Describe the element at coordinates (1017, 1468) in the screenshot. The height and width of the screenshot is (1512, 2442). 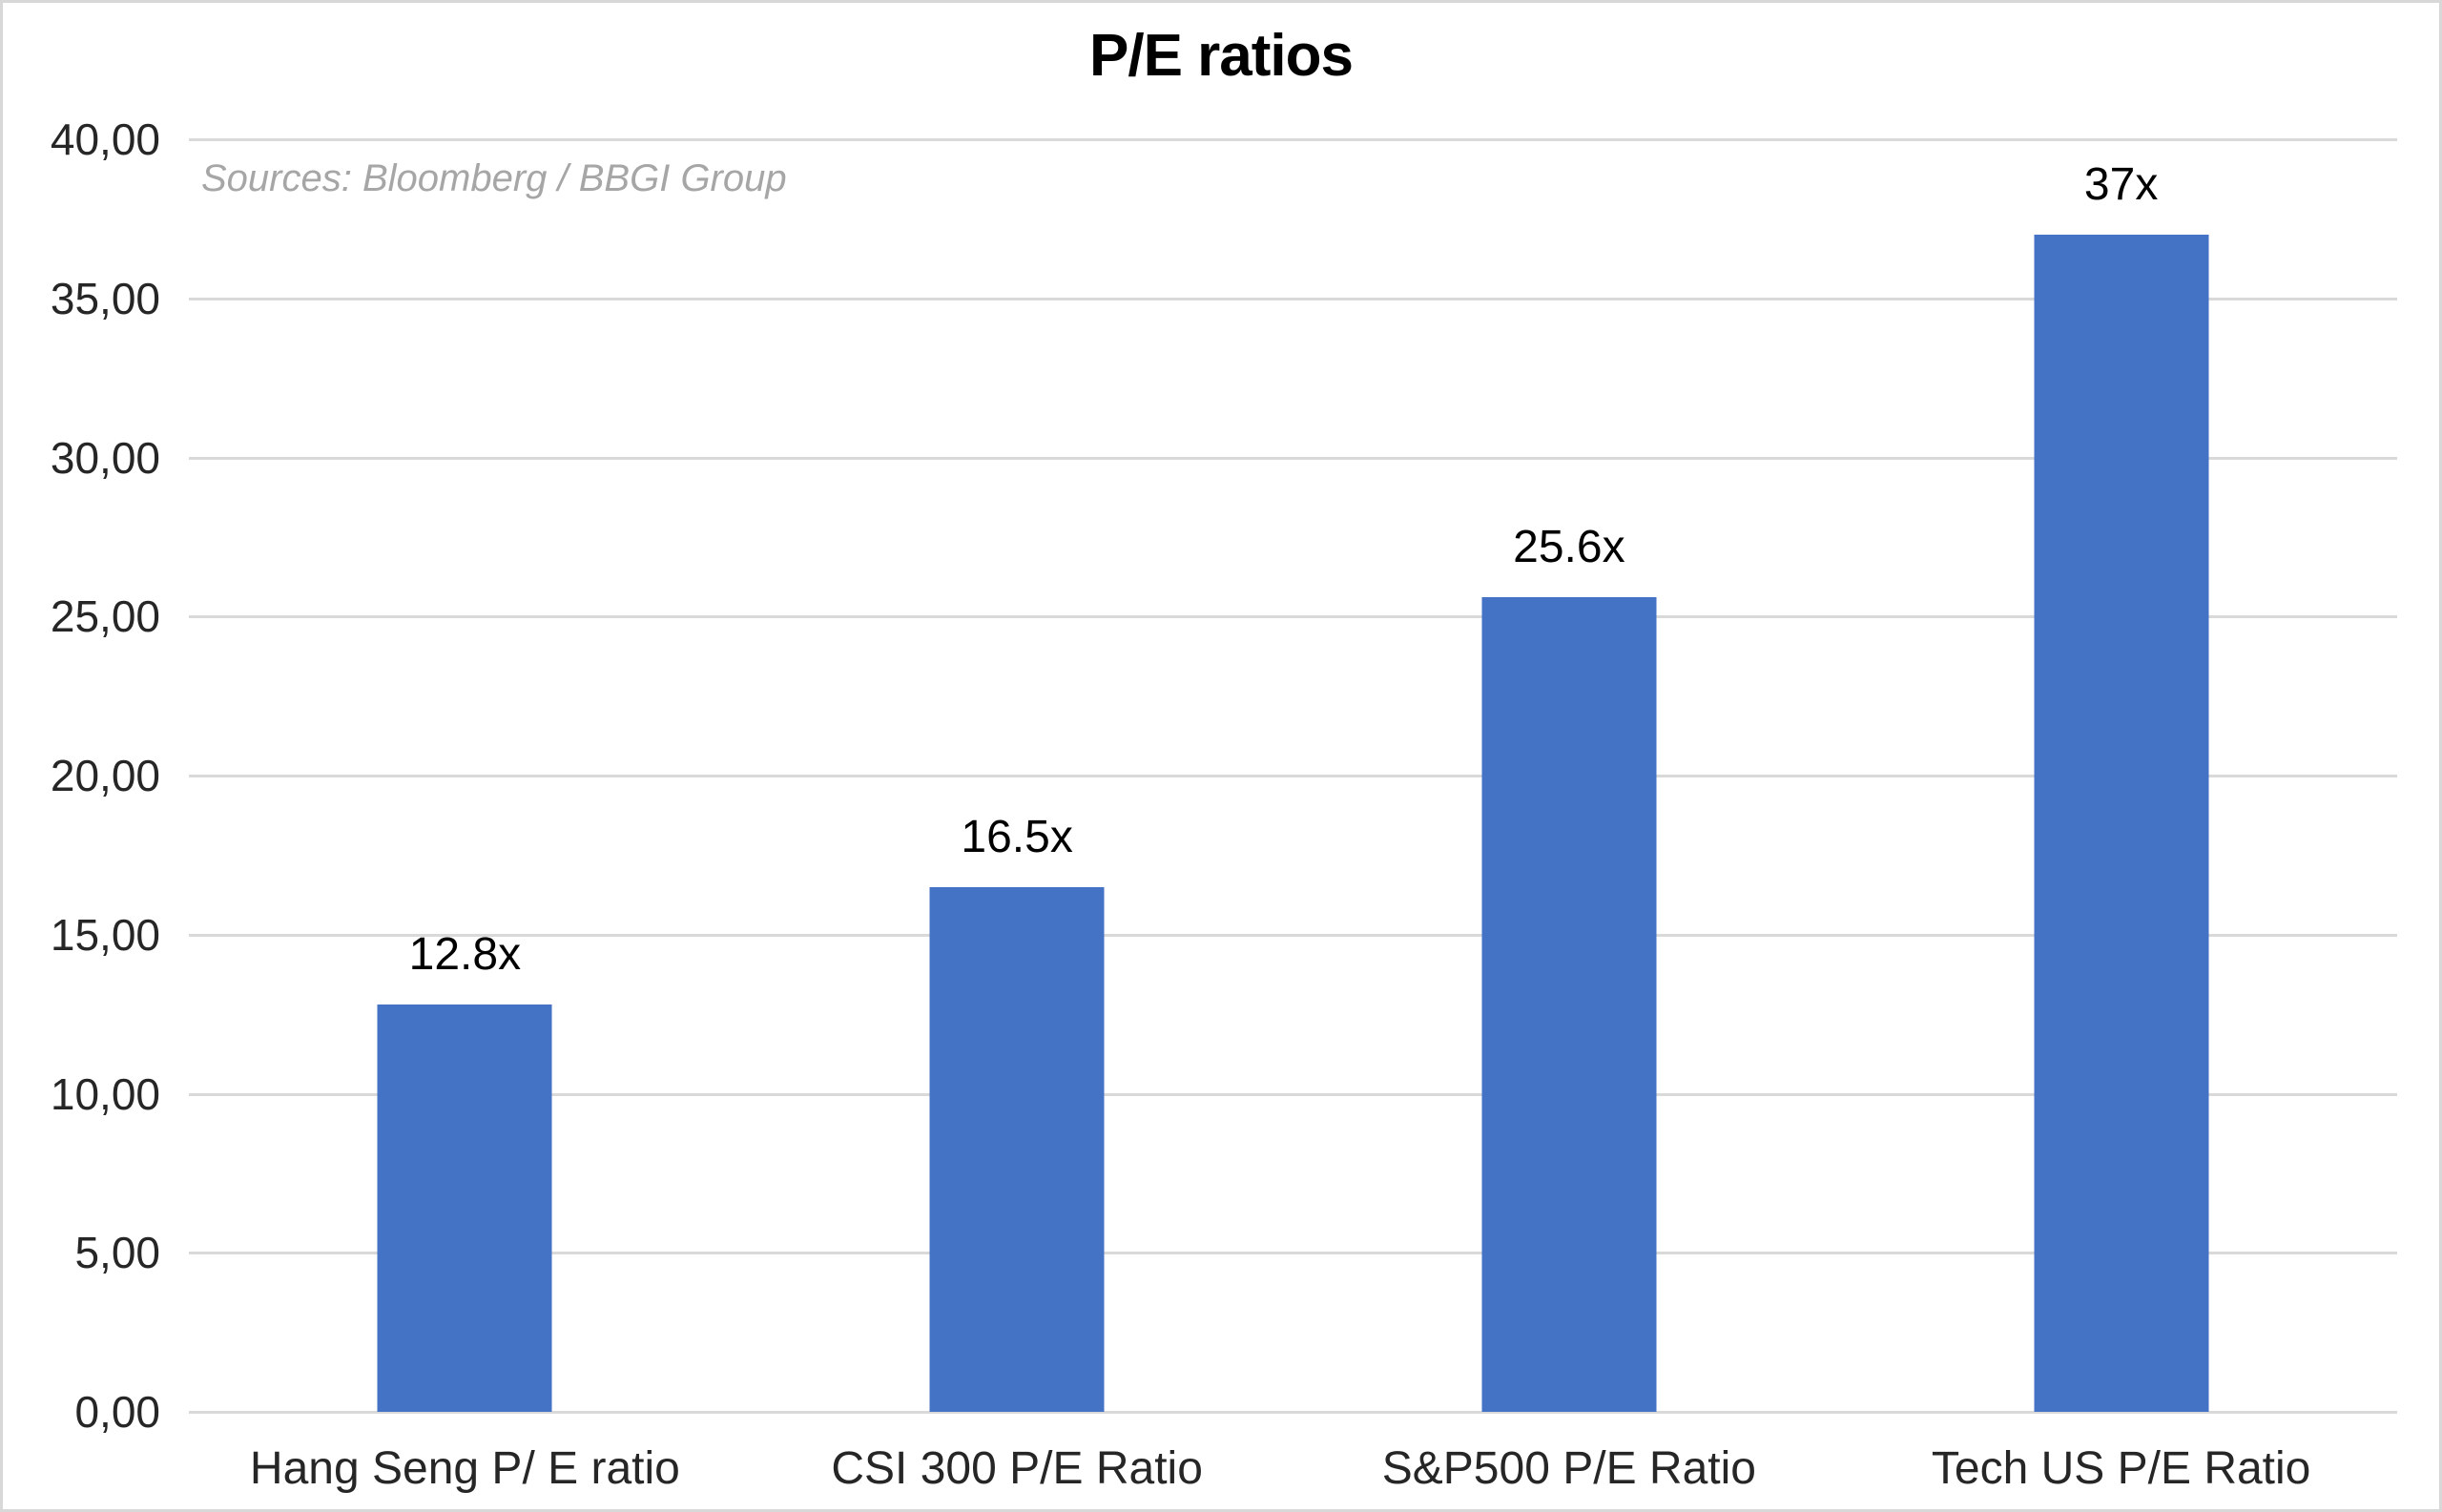
I see `x-axis-category-label: CSI 300 P/E Ratio` at that location.